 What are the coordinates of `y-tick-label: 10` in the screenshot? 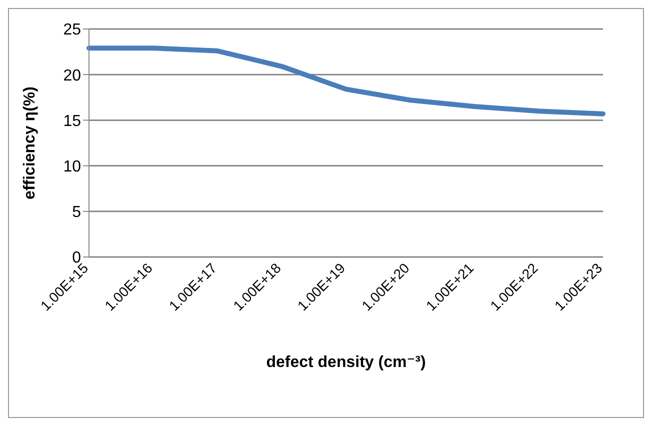 It's located at (72, 167).